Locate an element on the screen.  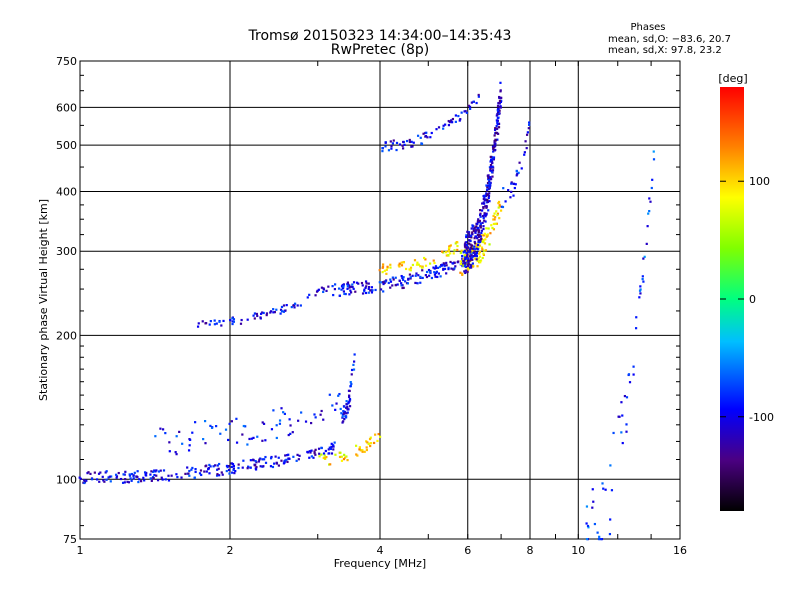
y-tick-label: 200 is located at coordinates (66, 335).